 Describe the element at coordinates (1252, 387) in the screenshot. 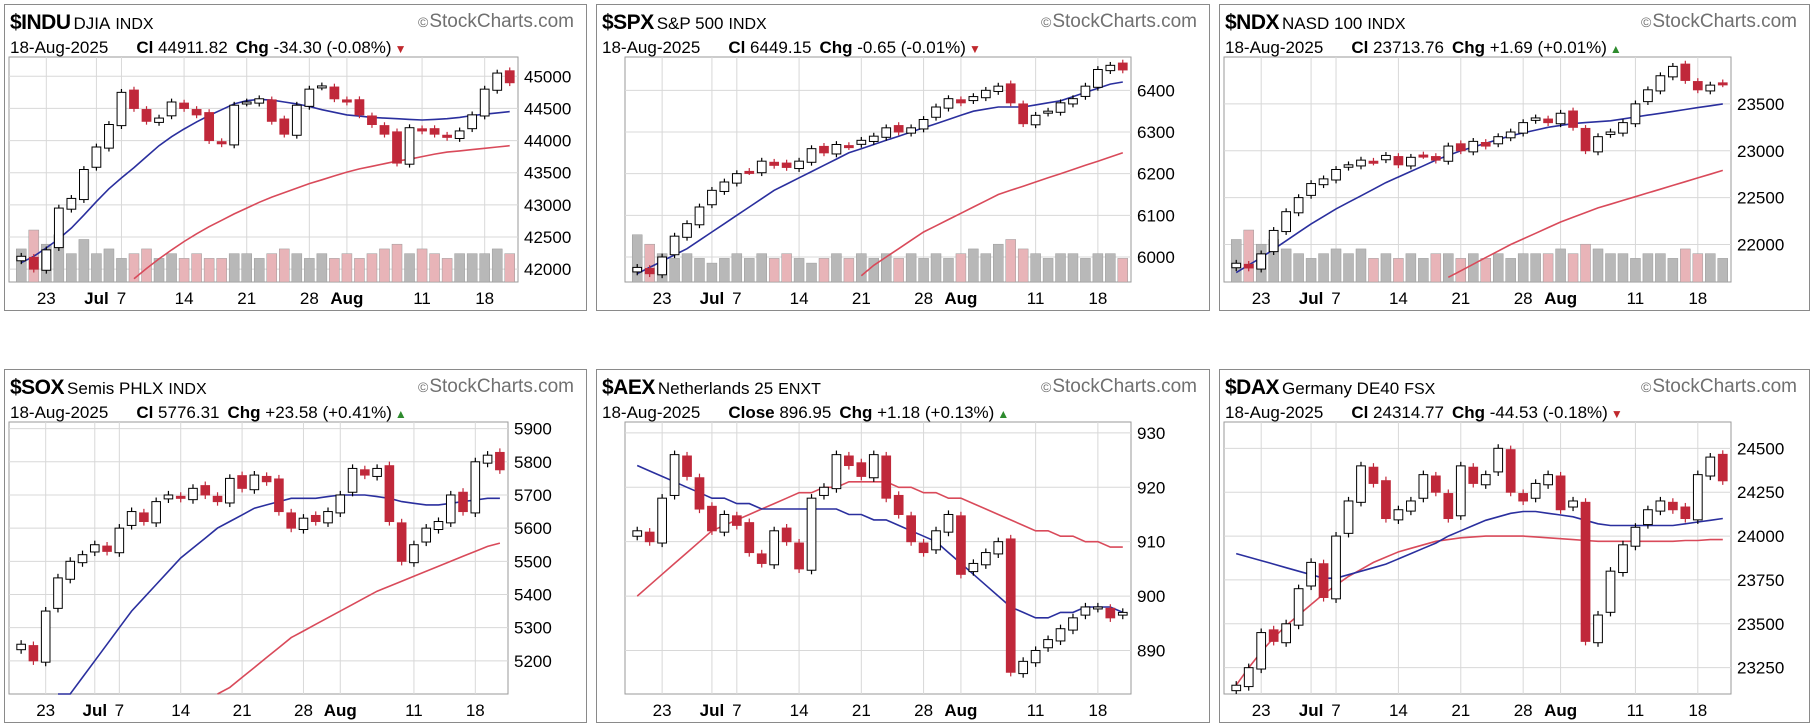

I see `symbol: $DAX` at that location.